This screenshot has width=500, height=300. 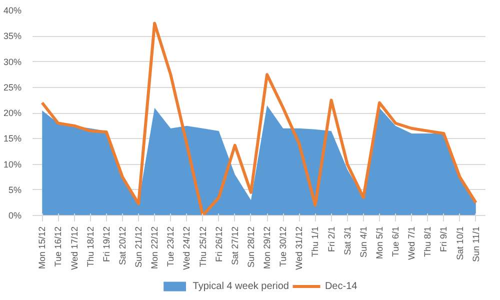 What do you see at coordinates (315, 242) in the screenshot?
I see `x-tick-label: Thu 1/1` at bounding box center [315, 242].